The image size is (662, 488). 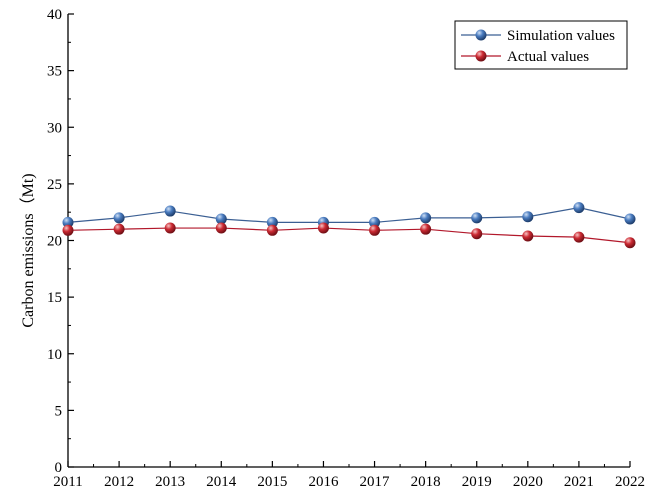 I want to click on legend-item: Simulation values, so click(x=538, y=36).